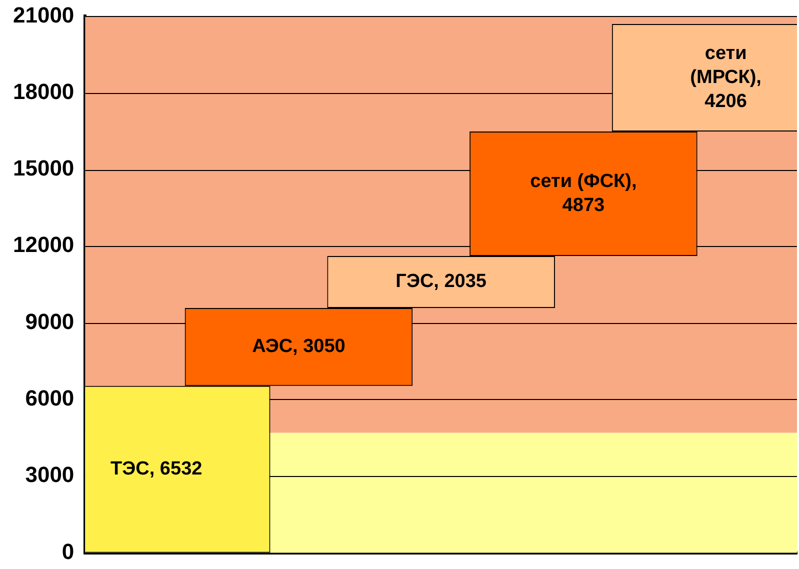 The height and width of the screenshot is (569, 799). Describe the element at coordinates (583, 193) in the screenshot. I see `data-label: сети (ФСК), 4873` at that location.